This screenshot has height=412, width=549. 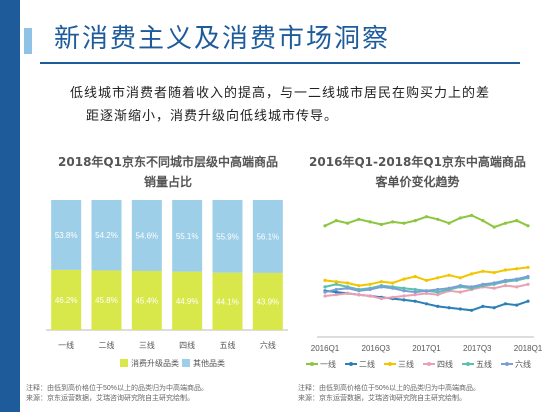 What do you see at coordinates (268, 345) in the screenshot?
I see `bar-category-label-5: 六线` at bounding box center [268, 345].